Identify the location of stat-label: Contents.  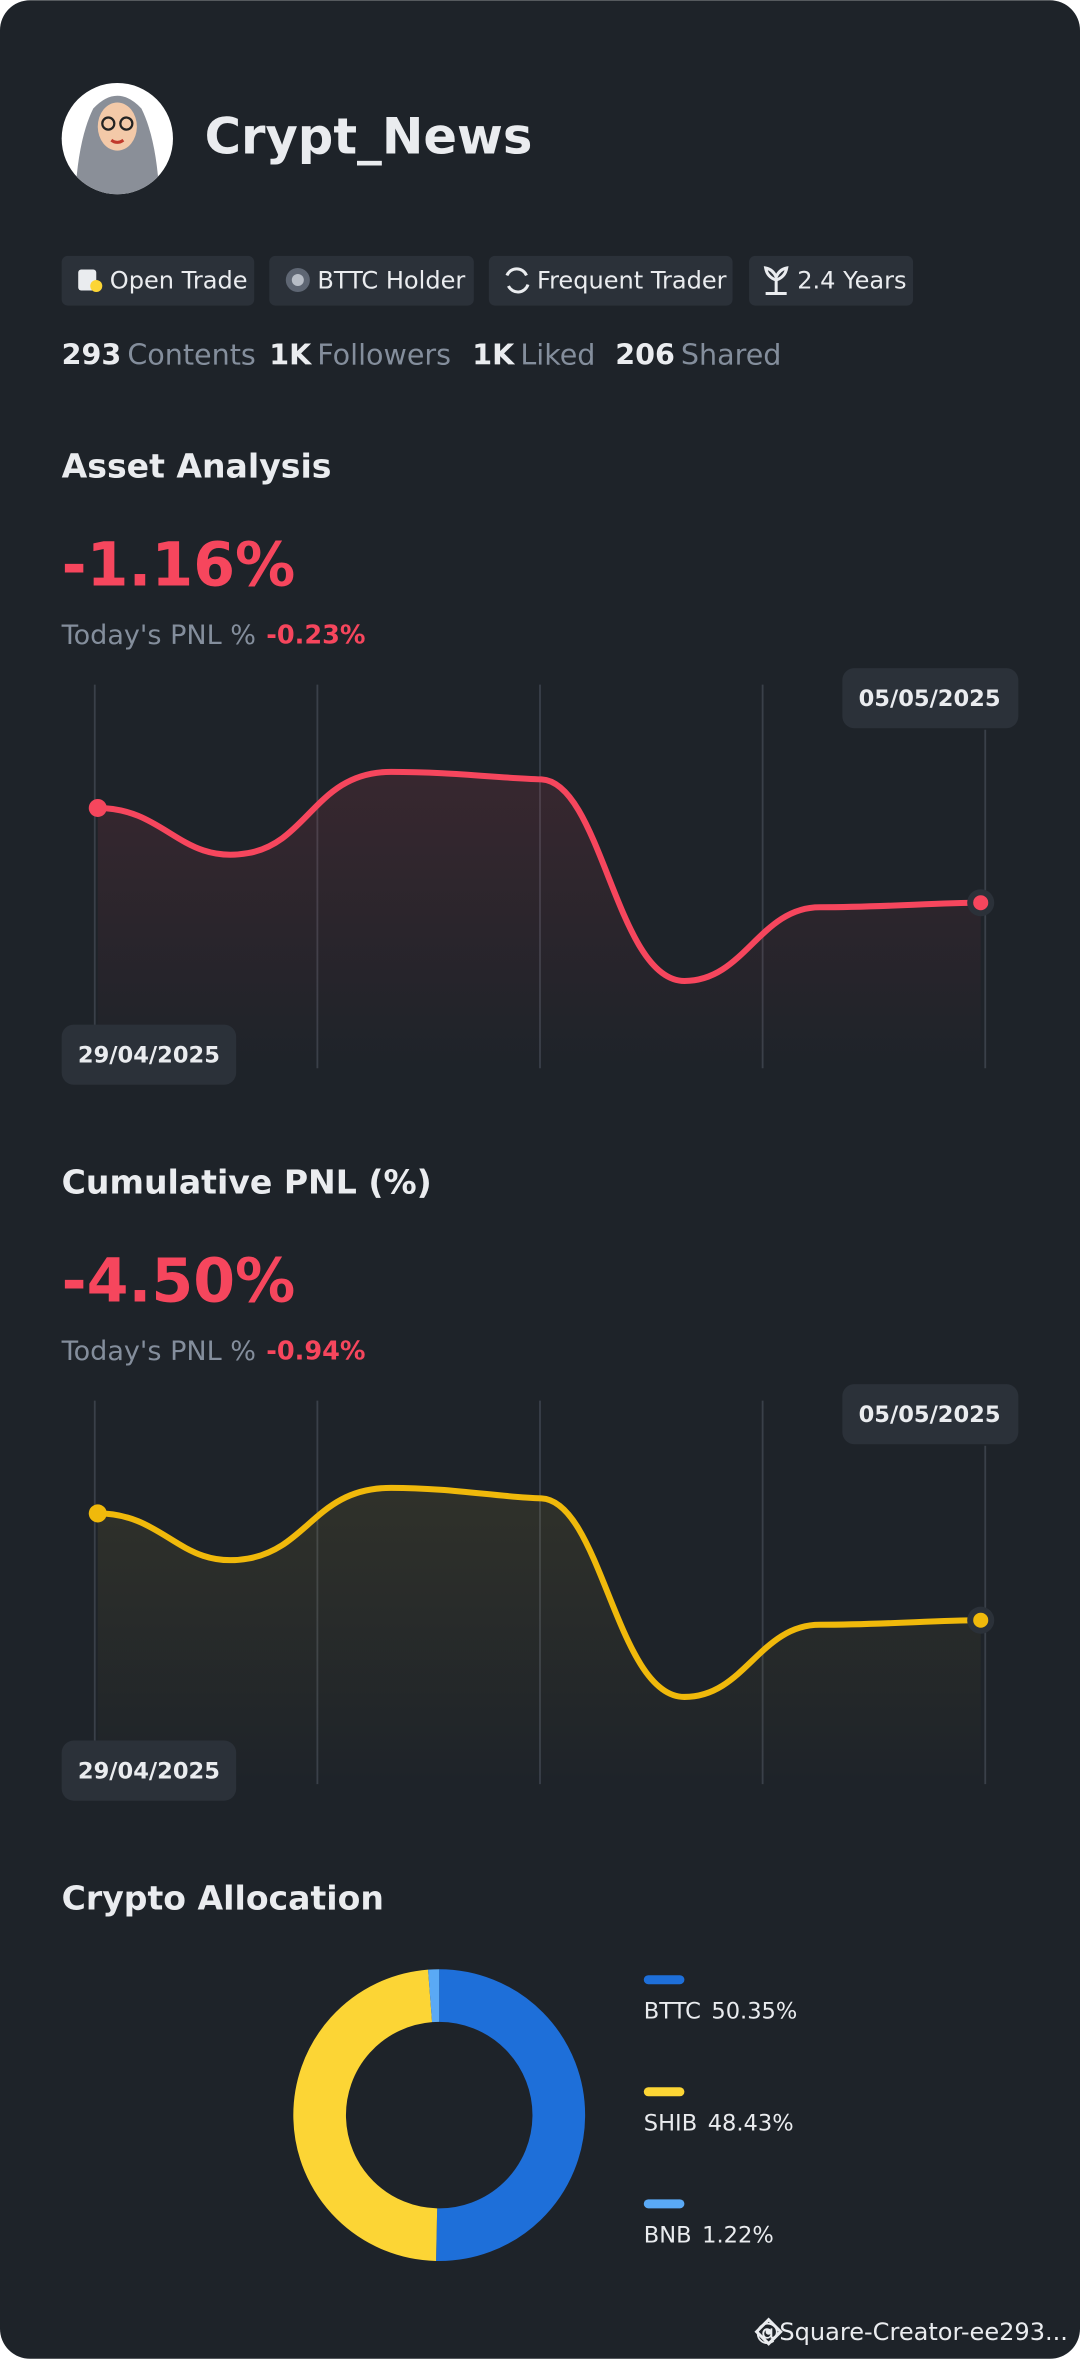
(191, 355).